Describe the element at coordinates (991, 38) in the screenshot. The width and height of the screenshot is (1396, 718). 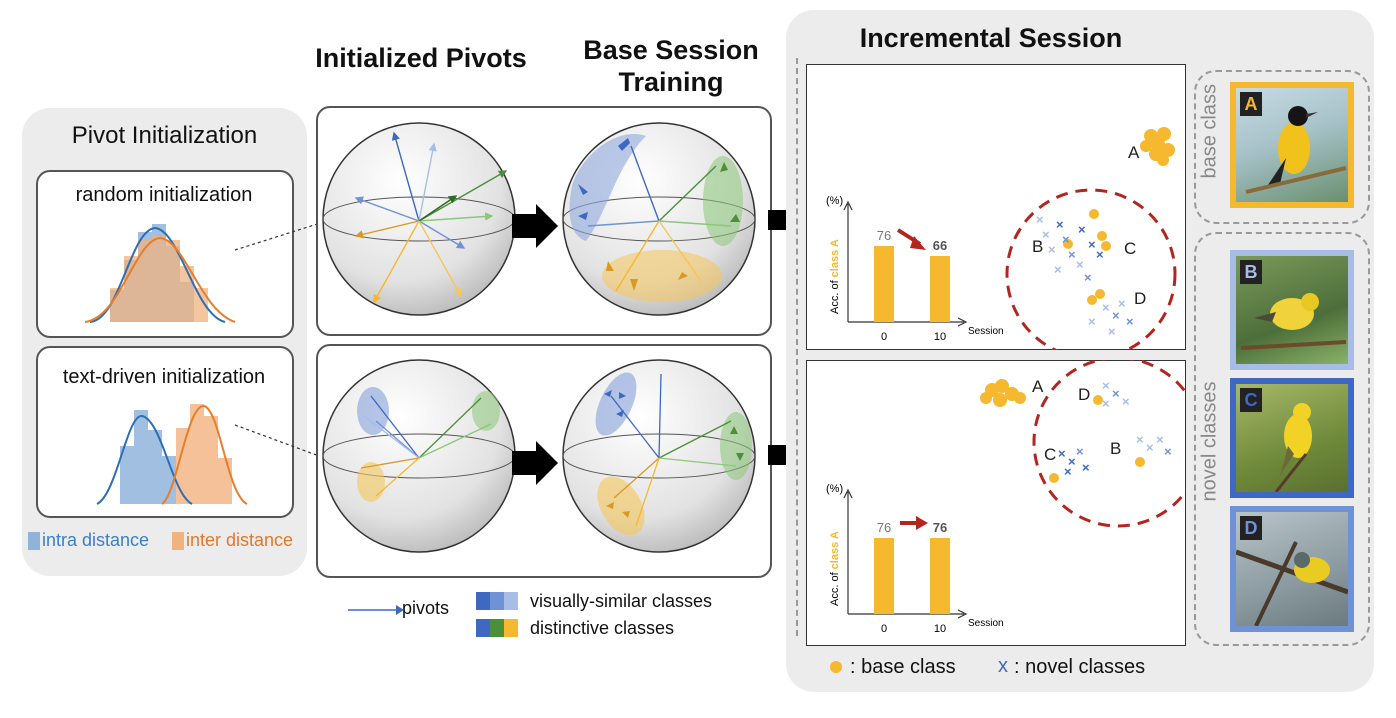
I see `incremental-session-title: Incremental Session` at that location.